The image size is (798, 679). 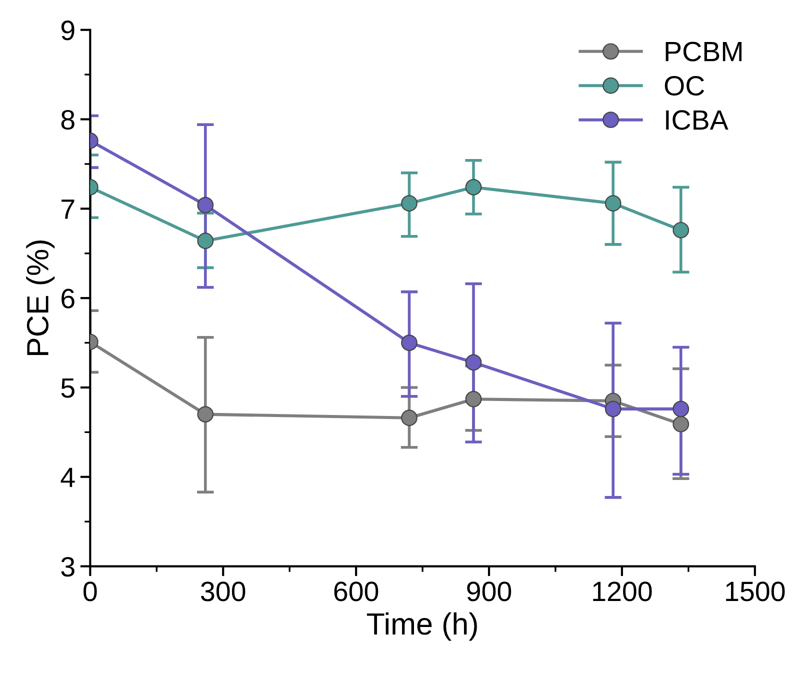 What do you see at coordinates (421, 626) in the screenshot?
I see `x-axis-title: Time (h)` at bounding box center [421, 626].